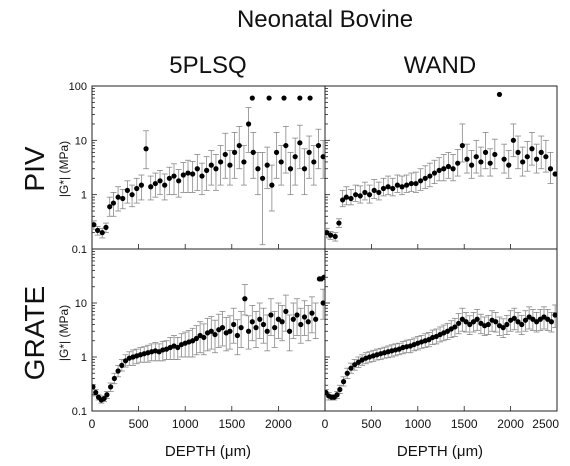  Describe the element at coordinates (34, 168) in the screenshot. I see `row-label-top: PIV` at that location.